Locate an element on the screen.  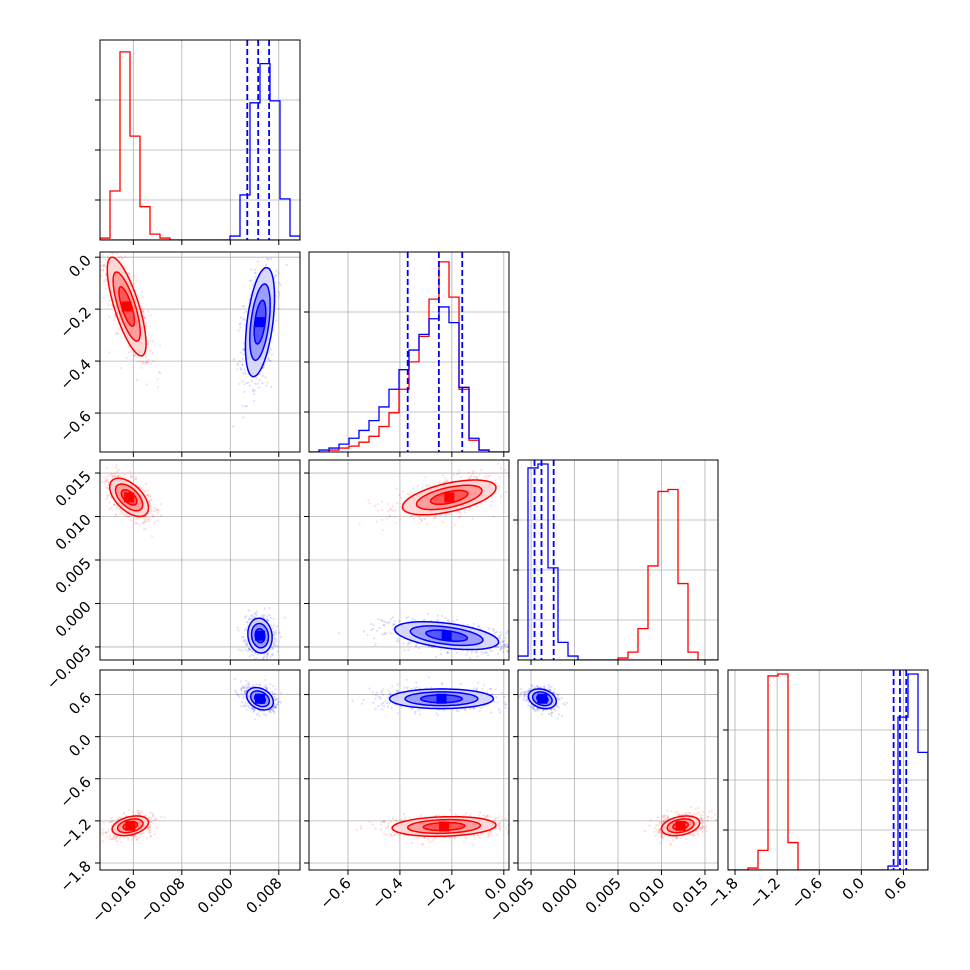
y-tick-label: 0.005 is located at coordinates (73, 575).